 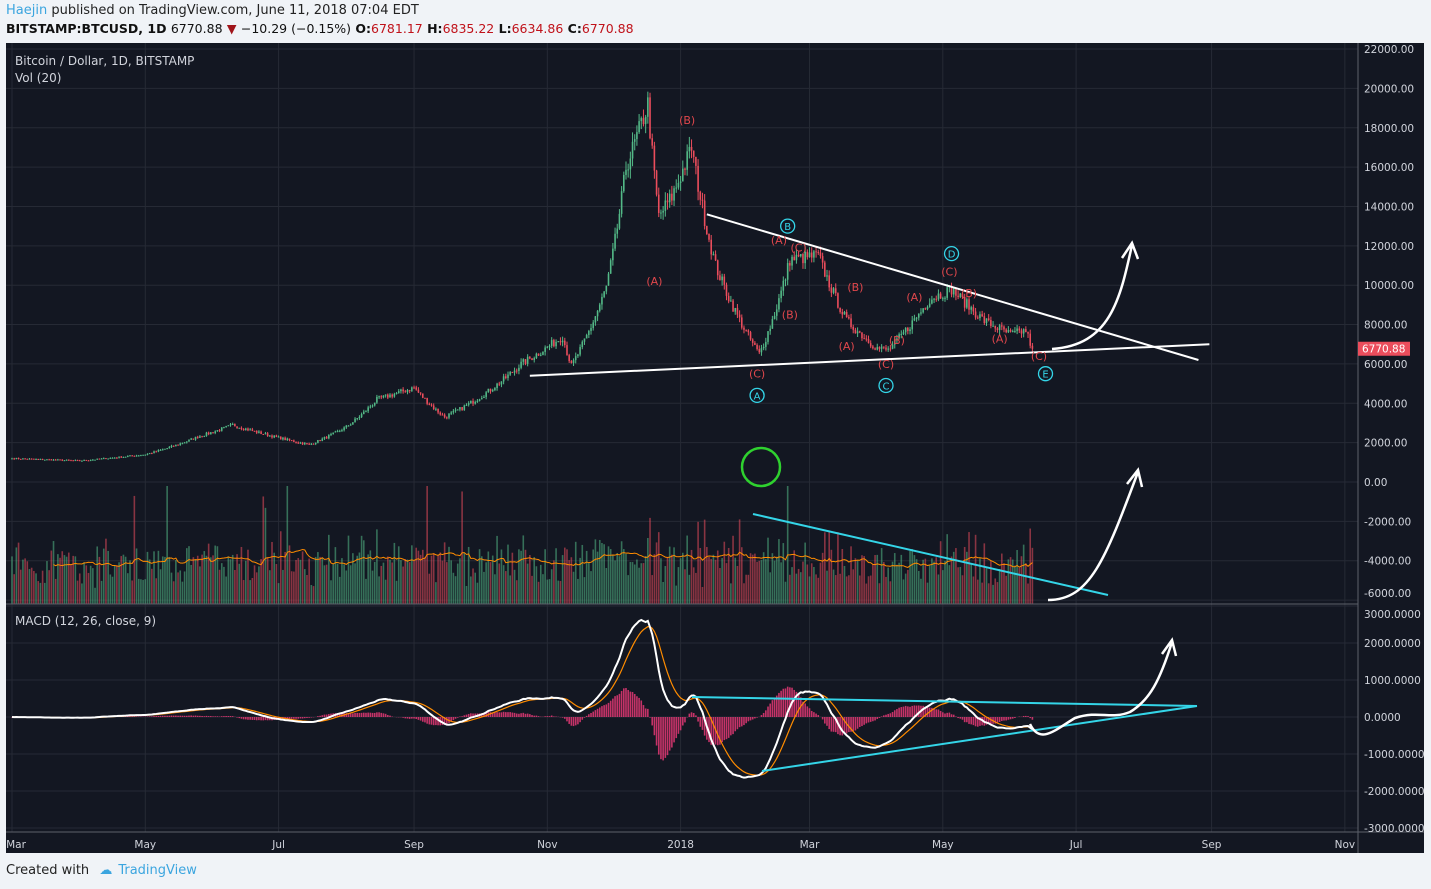 What do you see at coordinates (944, 701) in the screenshot?
I see `macd-trendline` at bounding box center [944, 701].